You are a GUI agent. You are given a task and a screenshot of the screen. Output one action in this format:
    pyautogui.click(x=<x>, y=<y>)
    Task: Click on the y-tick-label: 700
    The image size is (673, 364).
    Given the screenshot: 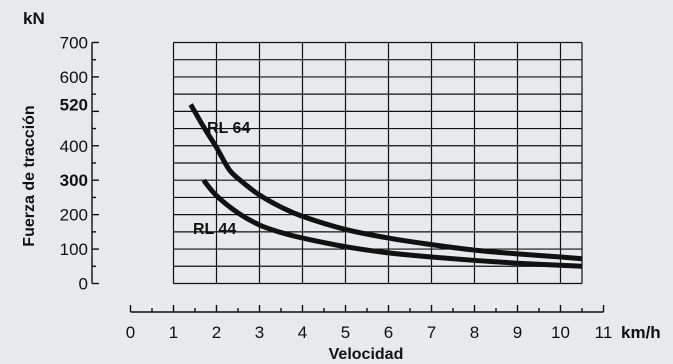 What is the action you would take?
    pyautogui.click(x=74, y=42)
    